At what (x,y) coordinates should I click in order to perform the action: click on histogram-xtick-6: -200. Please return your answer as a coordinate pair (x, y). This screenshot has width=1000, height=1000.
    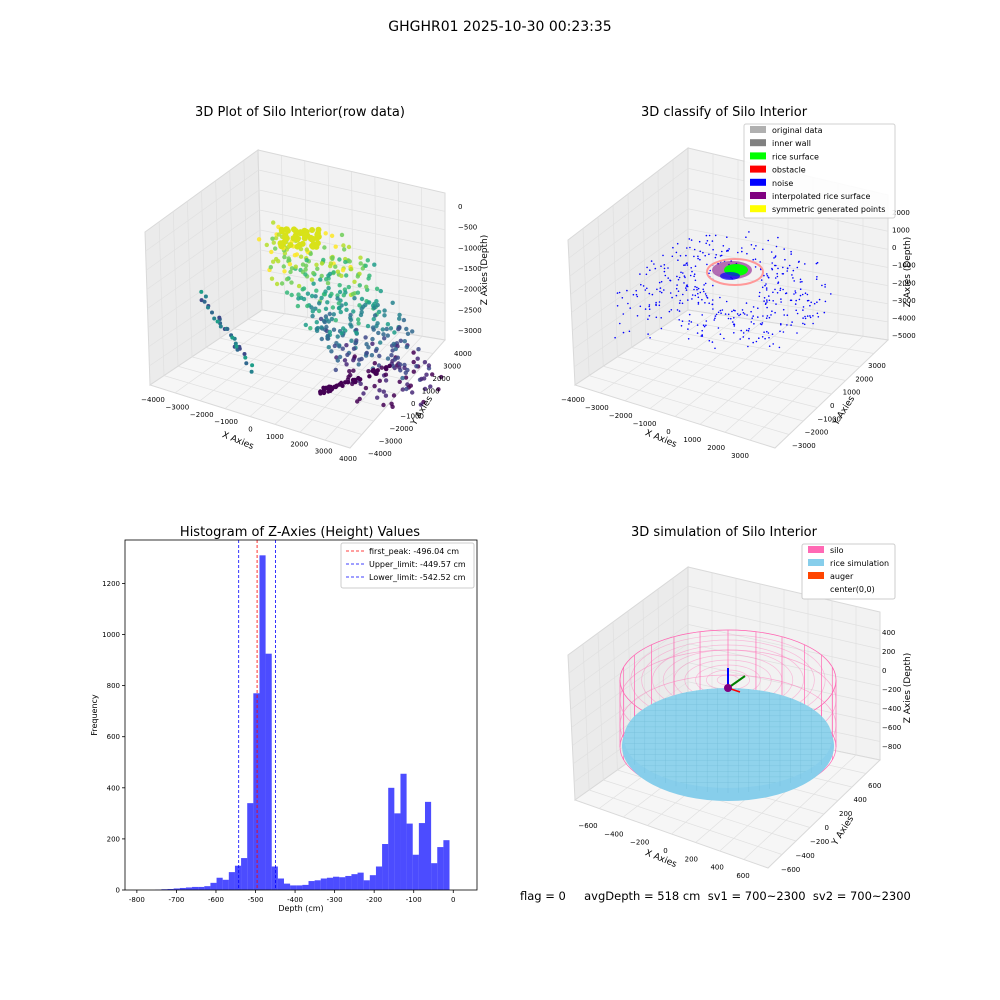
    Looking at the image, I should click on (374, 900).